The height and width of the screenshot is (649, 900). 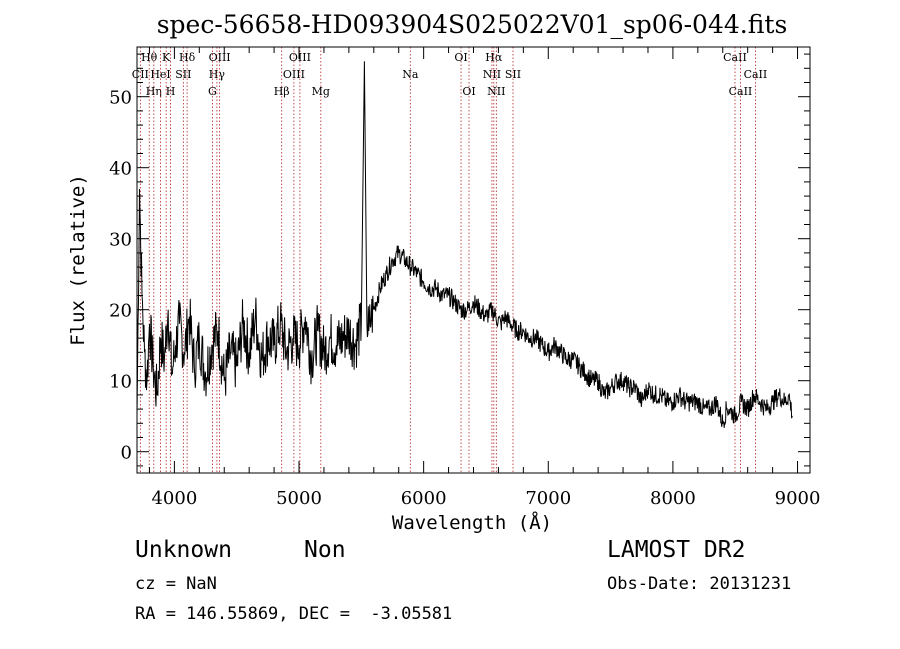 I want to click on line-label: HeI, so click(x=160, y=74).